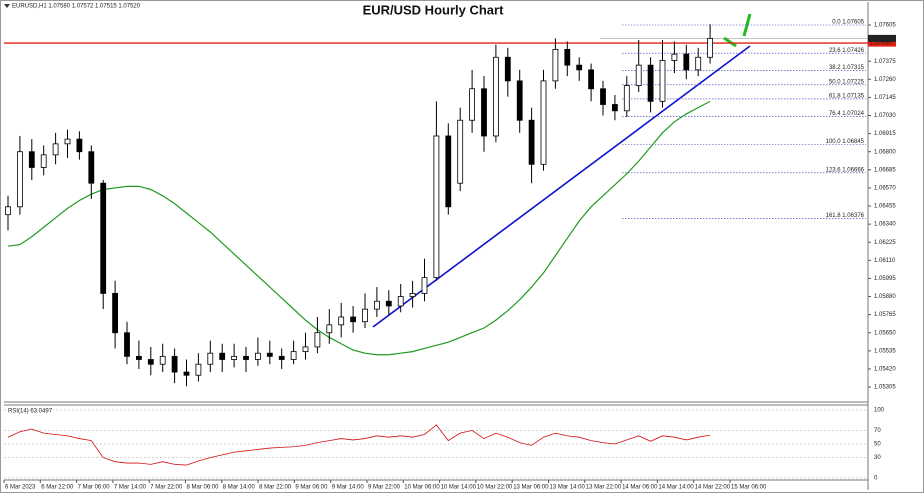 Image resolution: width=924 pixels, height=493 pixels. What do you see at coordinates (713, 488) in the screenshot?
I see `x-tick-label: 14 Mar 22:00` at bounding box center [713, 488].